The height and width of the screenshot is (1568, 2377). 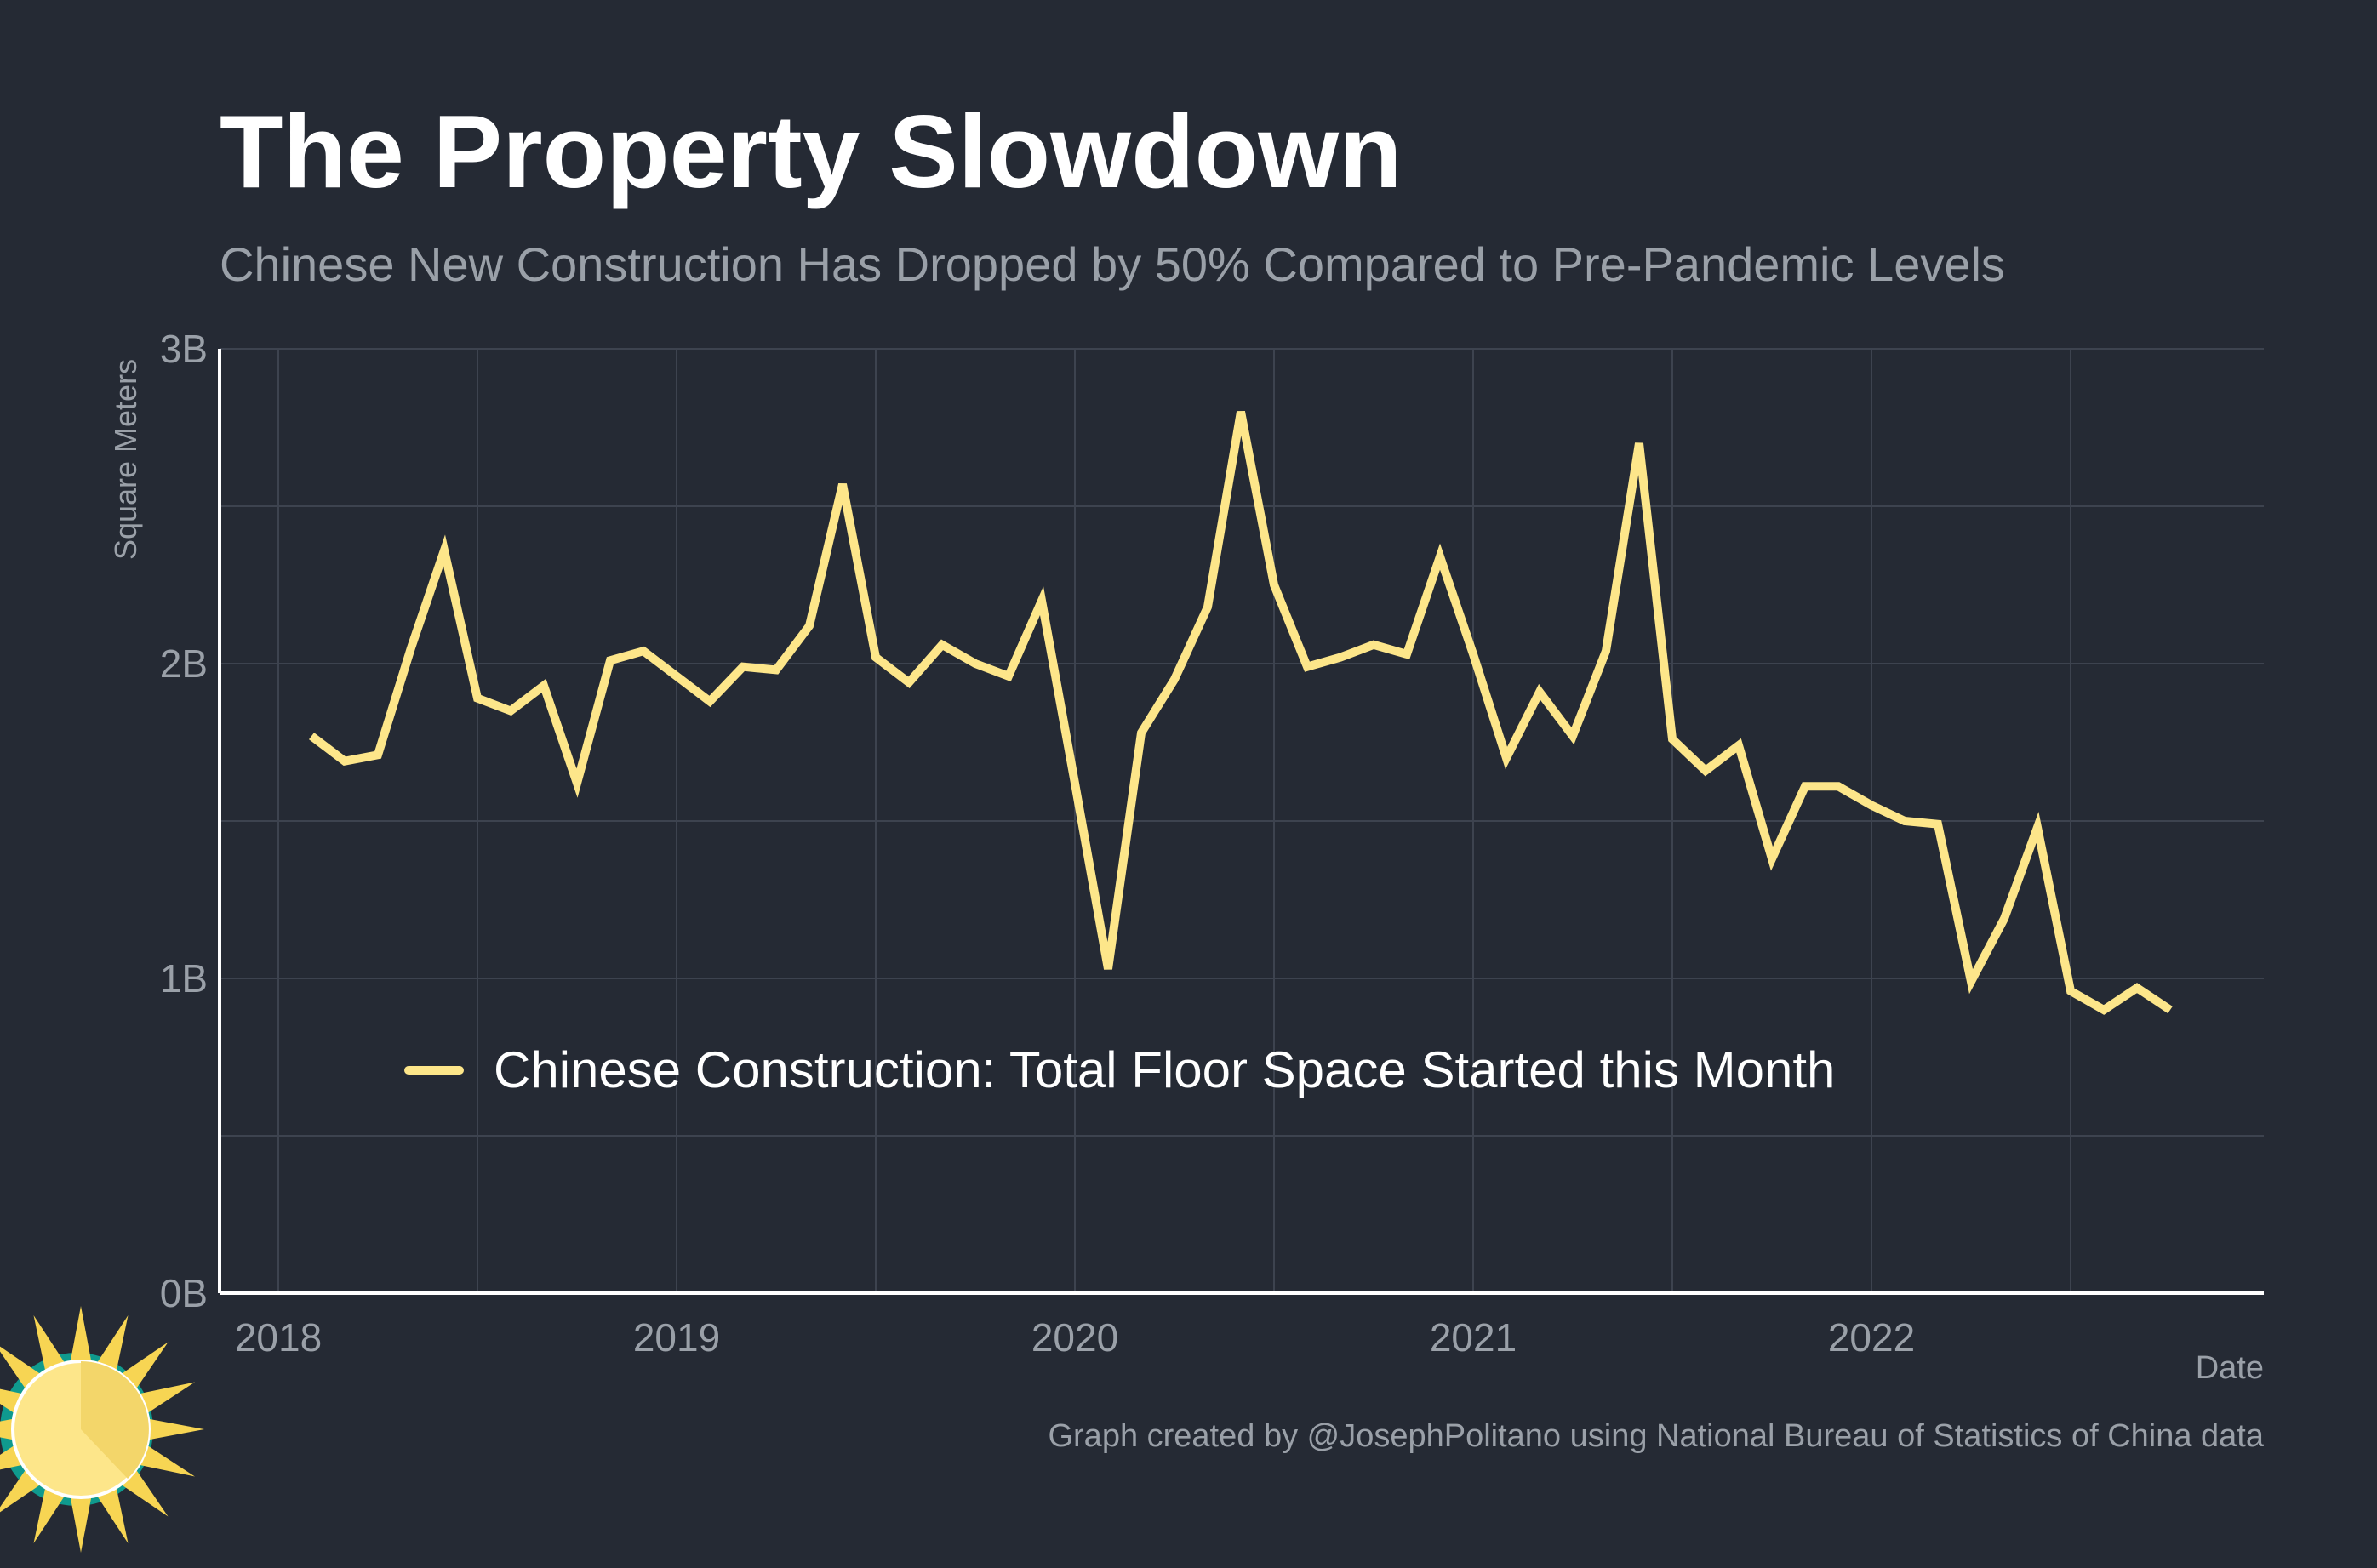 I want to click on x-tick-label: 2020, so click(x=1075, y=1337).